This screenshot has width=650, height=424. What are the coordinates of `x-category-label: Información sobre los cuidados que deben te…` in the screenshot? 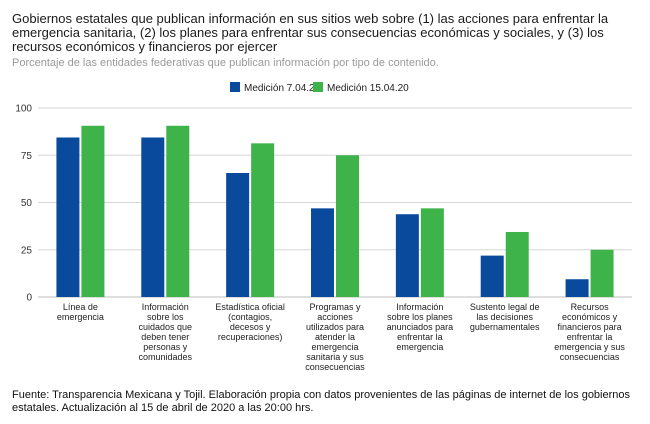 It's located at (166, 332).